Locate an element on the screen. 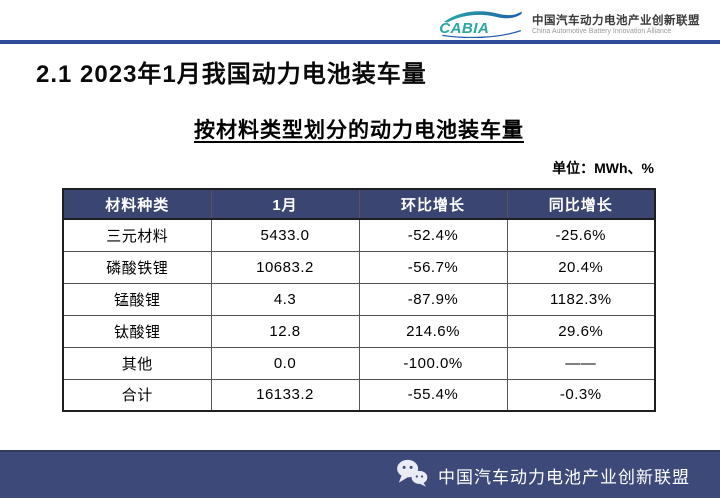 This screenshot has width=720, height=498. table-cell: 三元材料 is located at coordinates (137, 235).